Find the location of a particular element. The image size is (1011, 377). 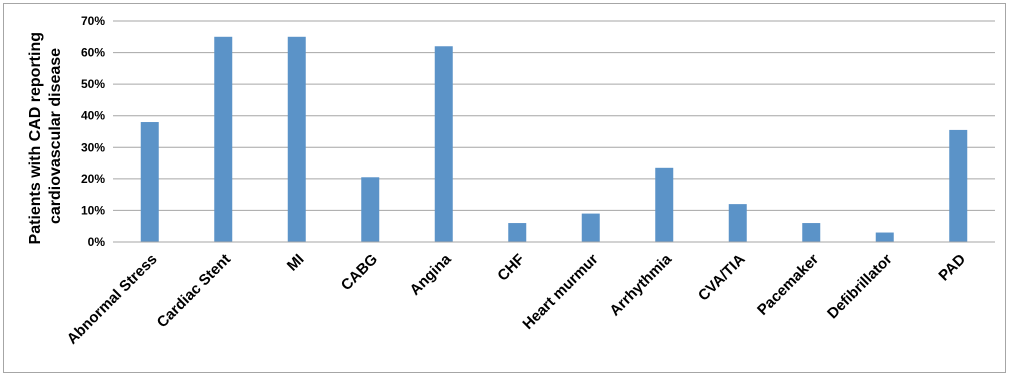

x-category-label: Cardiac Stent is located at coordinates (194, 291).